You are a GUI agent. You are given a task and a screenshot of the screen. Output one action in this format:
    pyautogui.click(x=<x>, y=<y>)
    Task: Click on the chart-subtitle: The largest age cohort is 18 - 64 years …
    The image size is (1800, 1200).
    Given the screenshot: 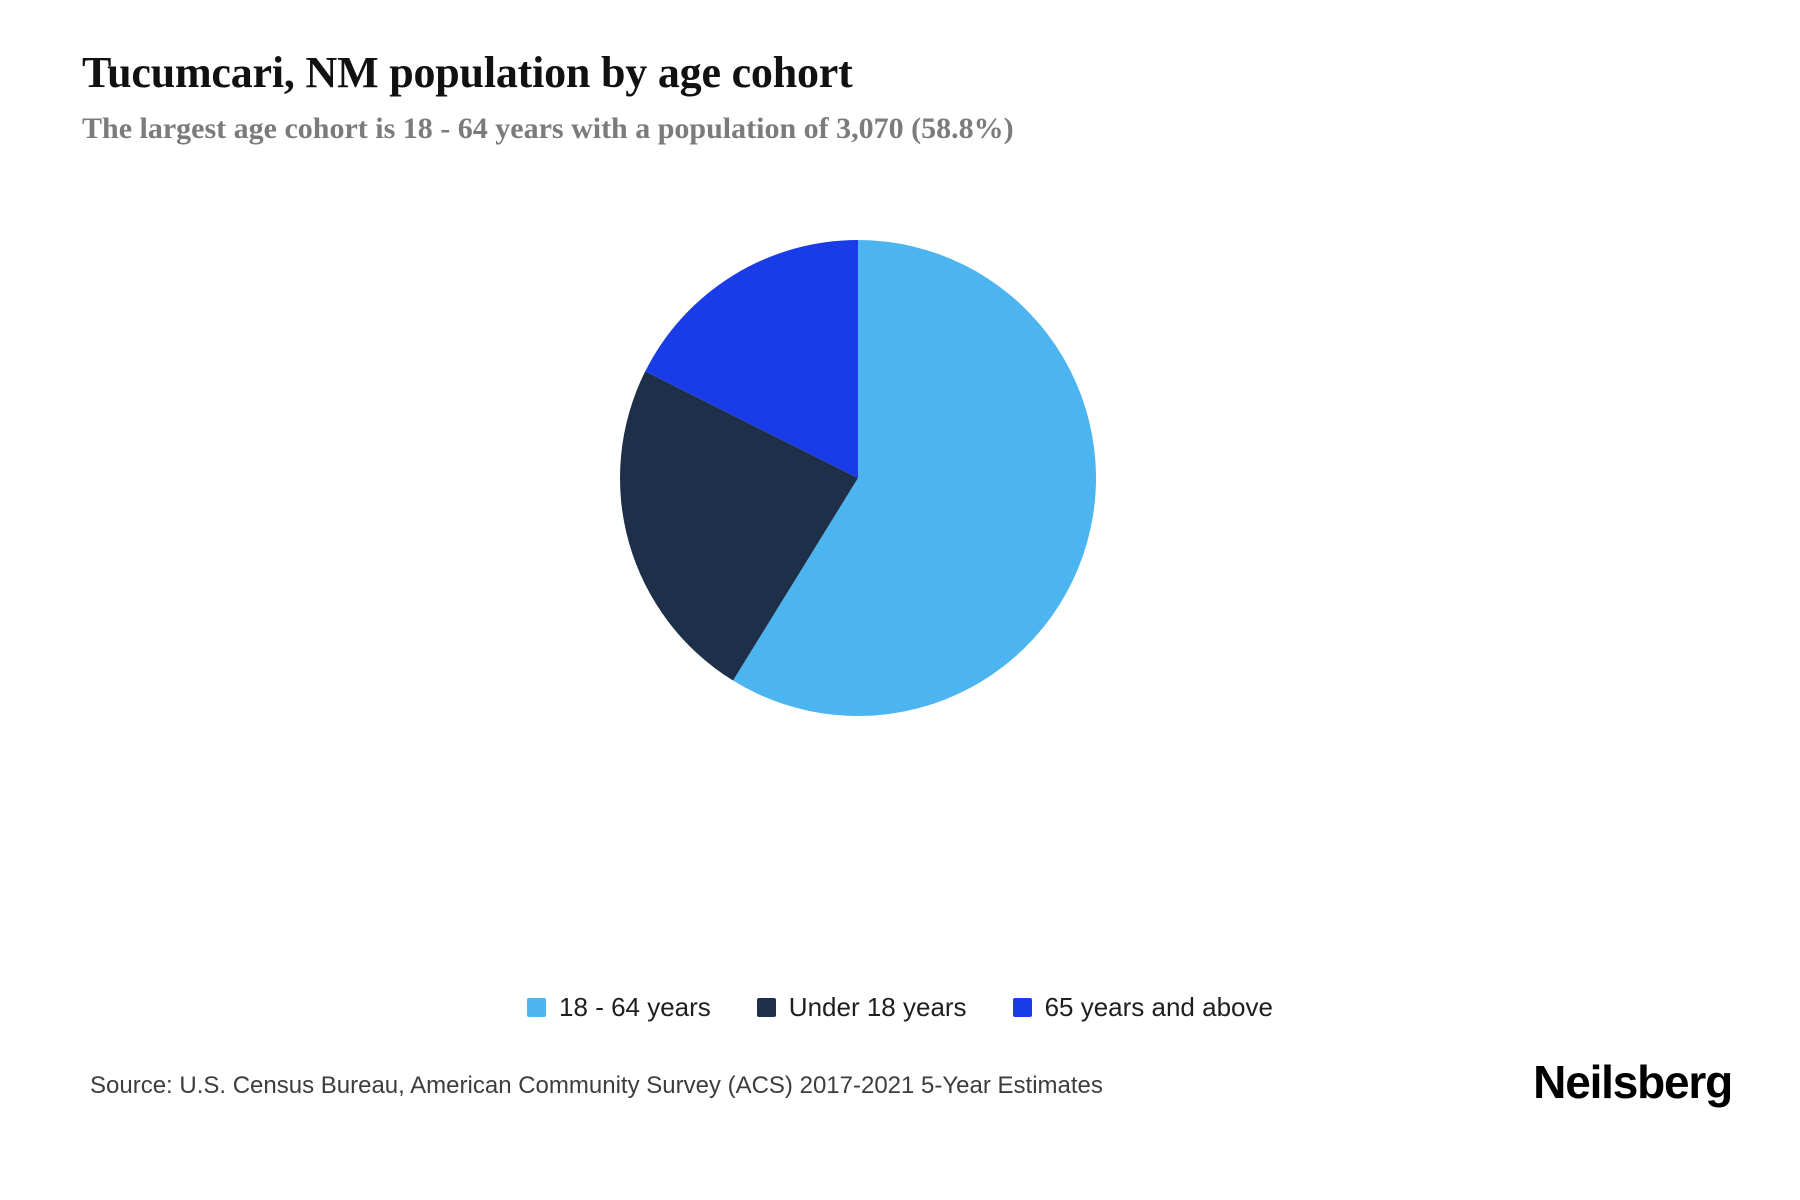 What is the action you would take?
    pyautogui.click(x=548, y=129)
    